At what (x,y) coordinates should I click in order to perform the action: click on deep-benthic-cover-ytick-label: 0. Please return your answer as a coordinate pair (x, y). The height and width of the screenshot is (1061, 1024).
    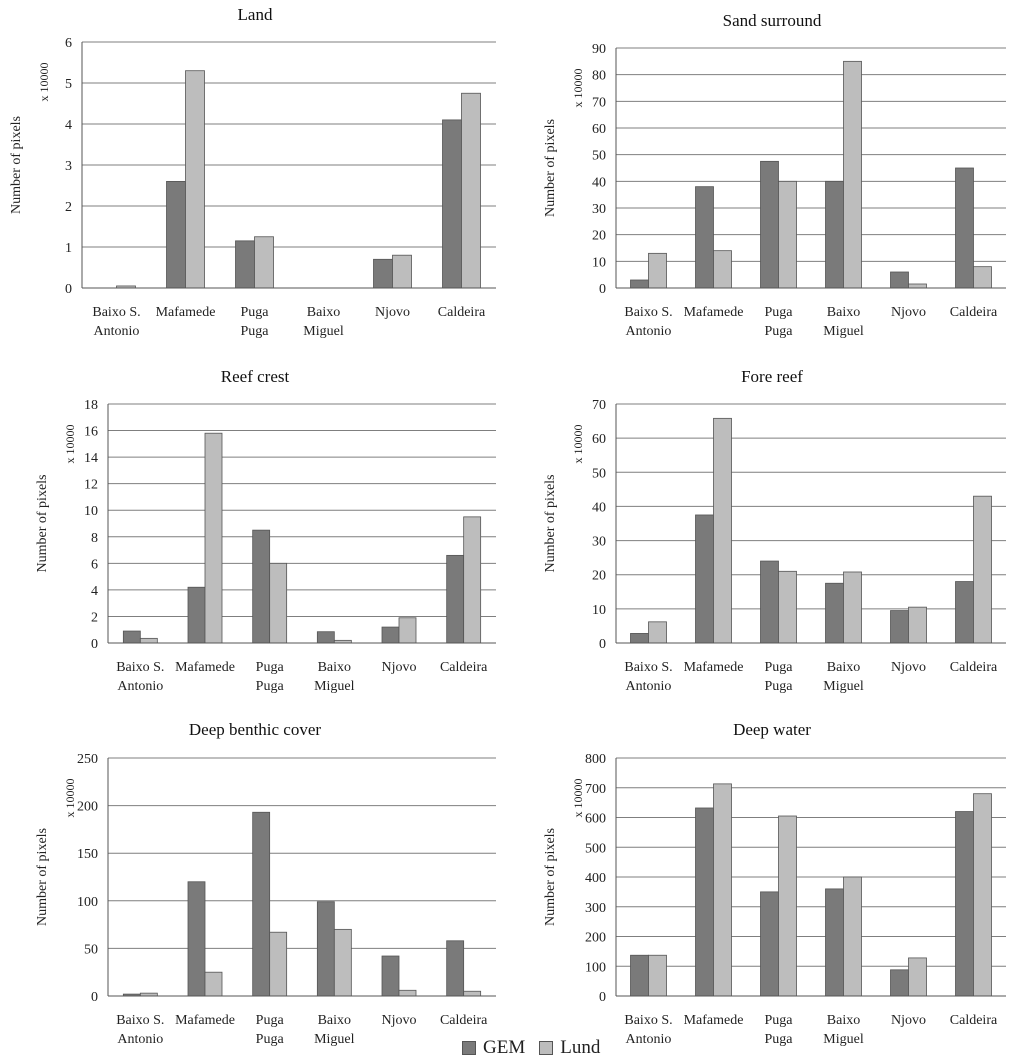
    Looking at the image, I should click on (94, 997).